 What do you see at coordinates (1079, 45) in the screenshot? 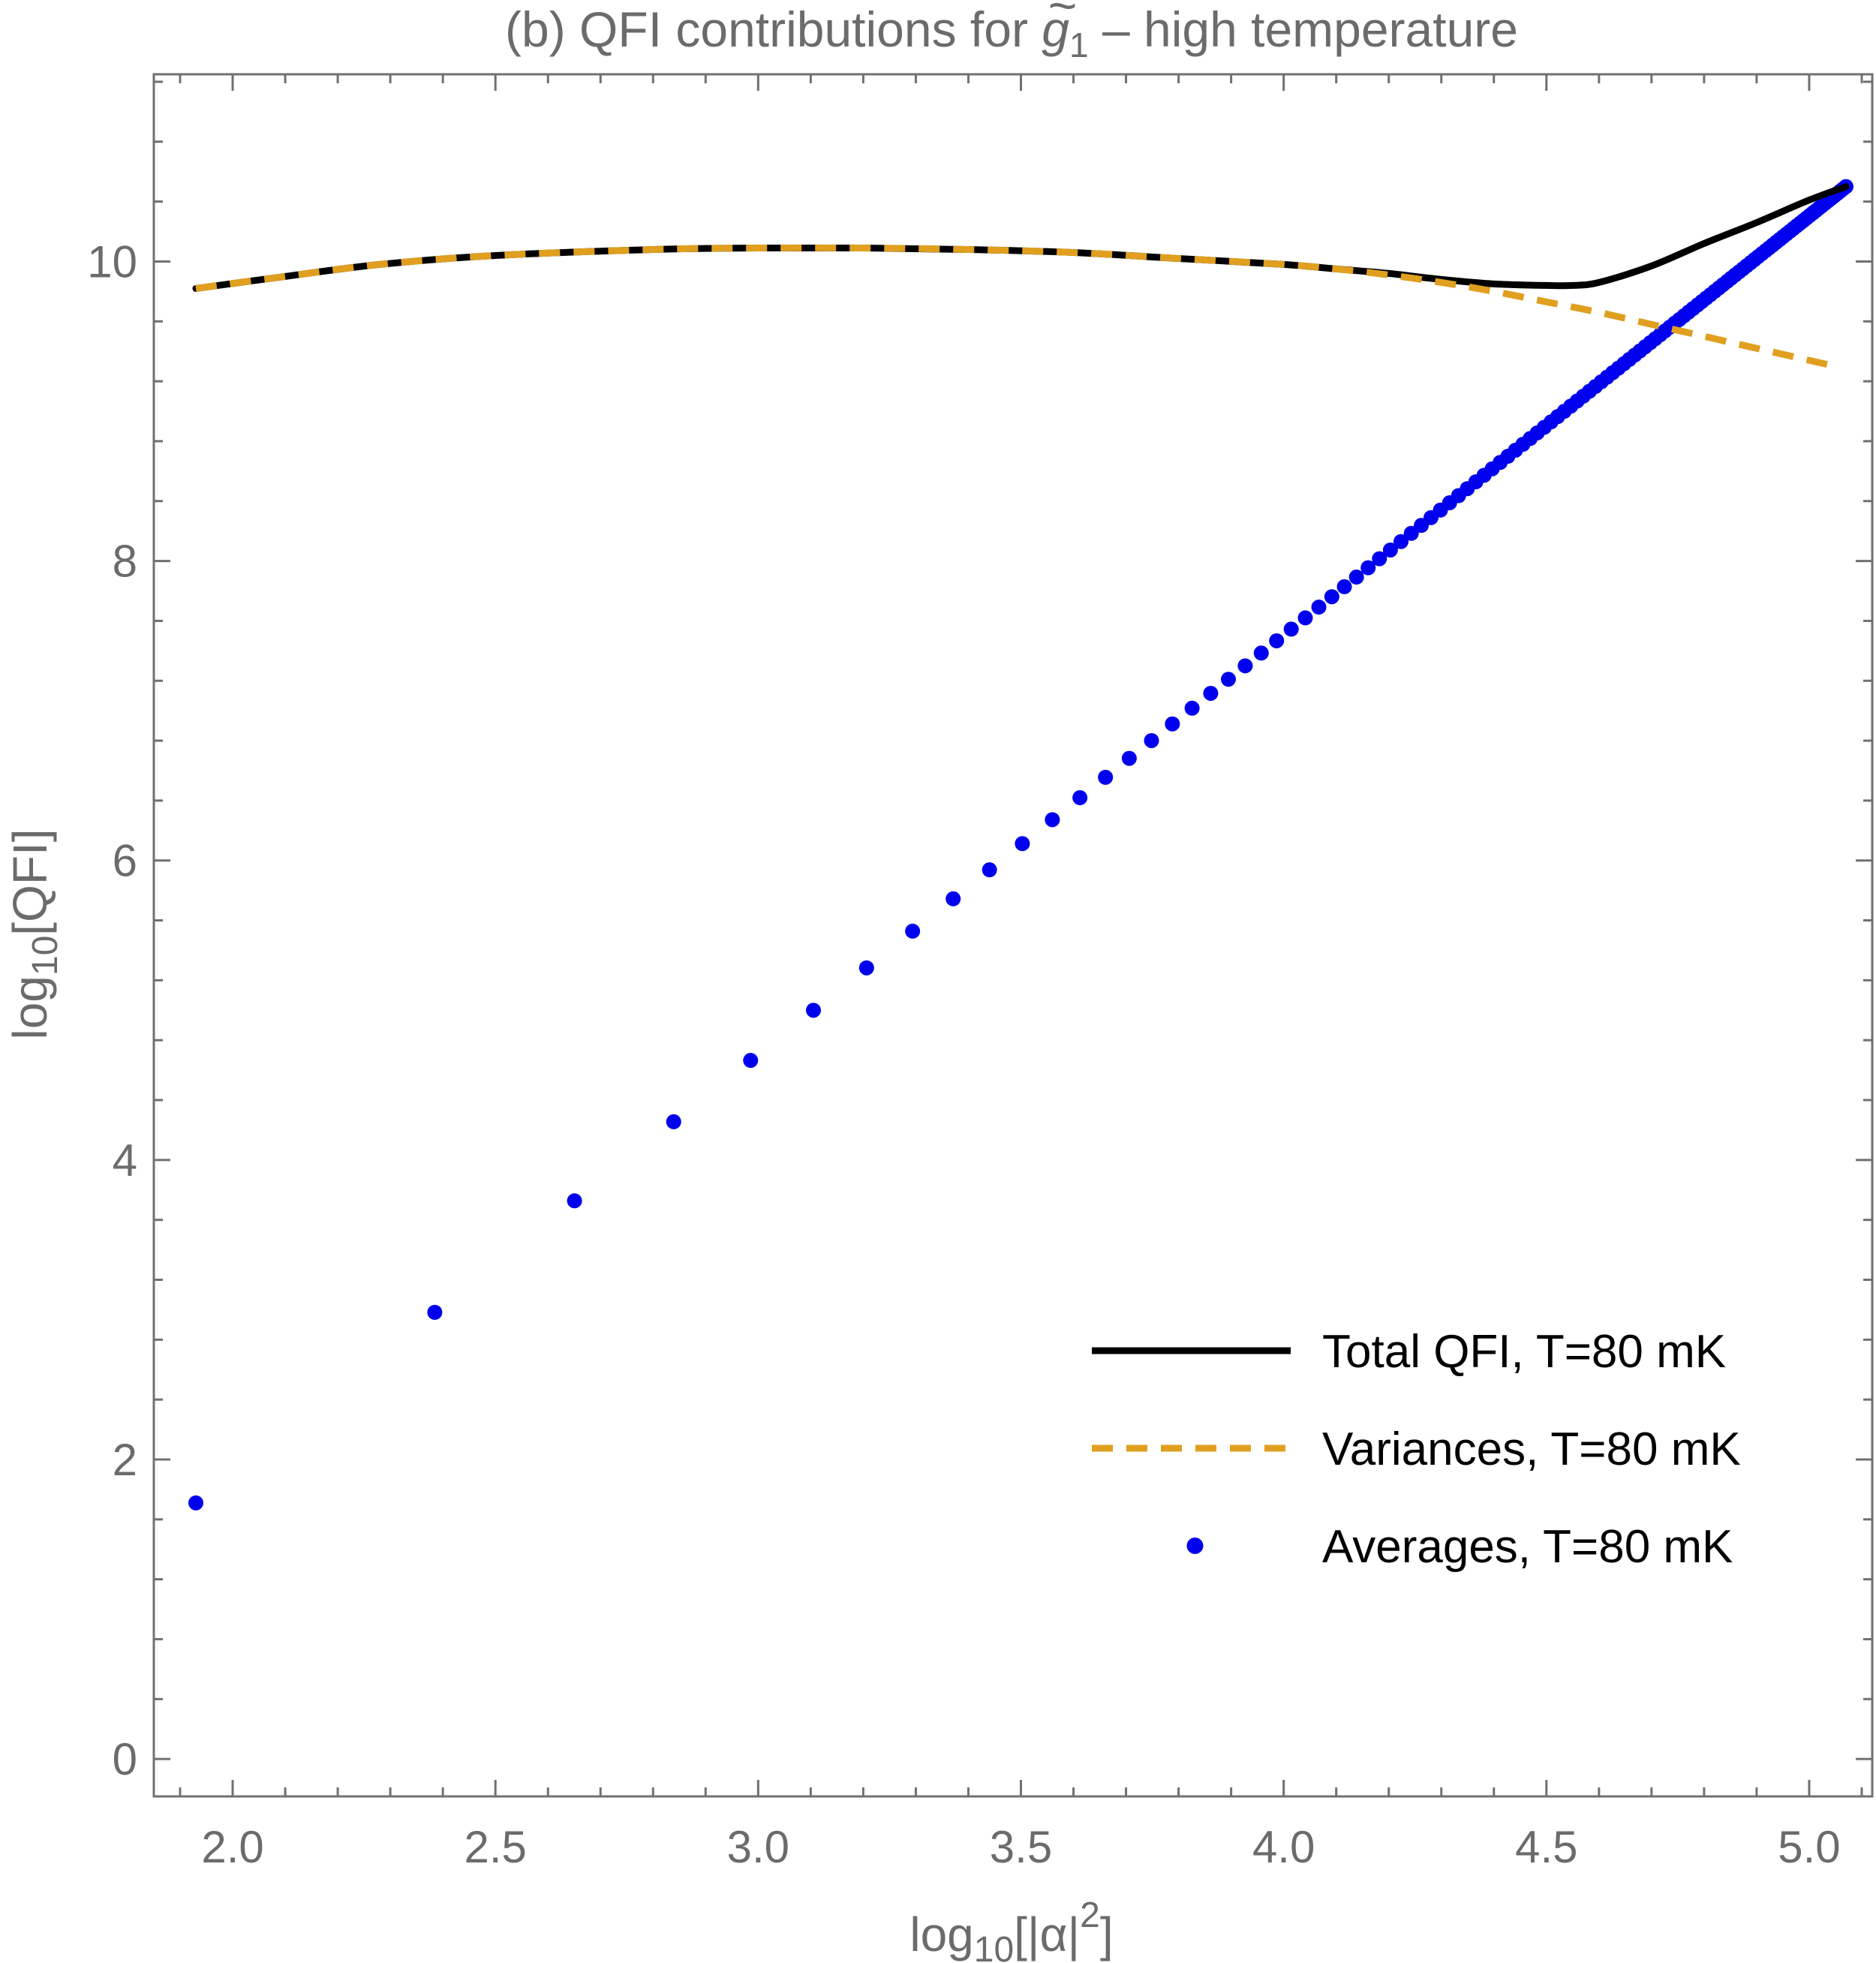
I see `chart-title-subscript: 1` at bounding box center [1079, 45].